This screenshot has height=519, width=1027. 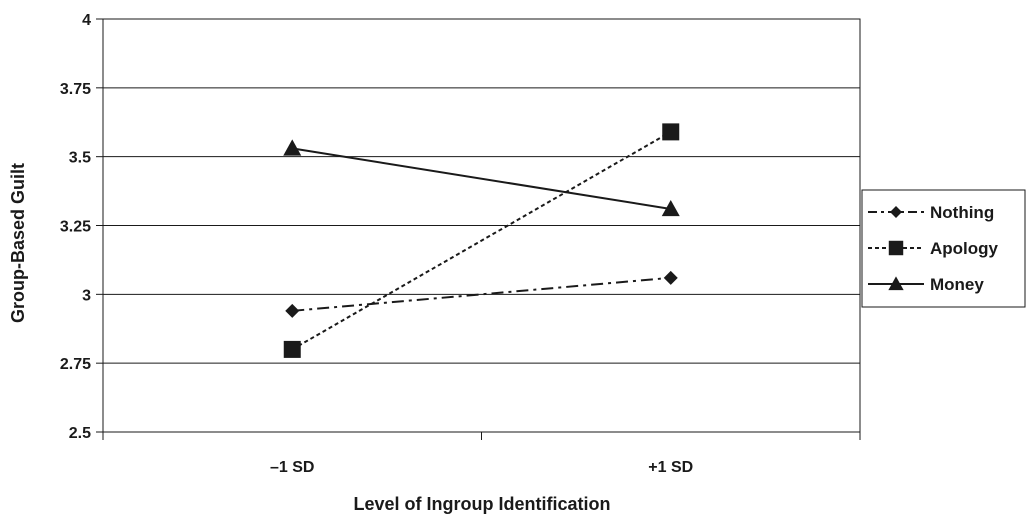 I want to click on series-money, so click(x=481, y=178).